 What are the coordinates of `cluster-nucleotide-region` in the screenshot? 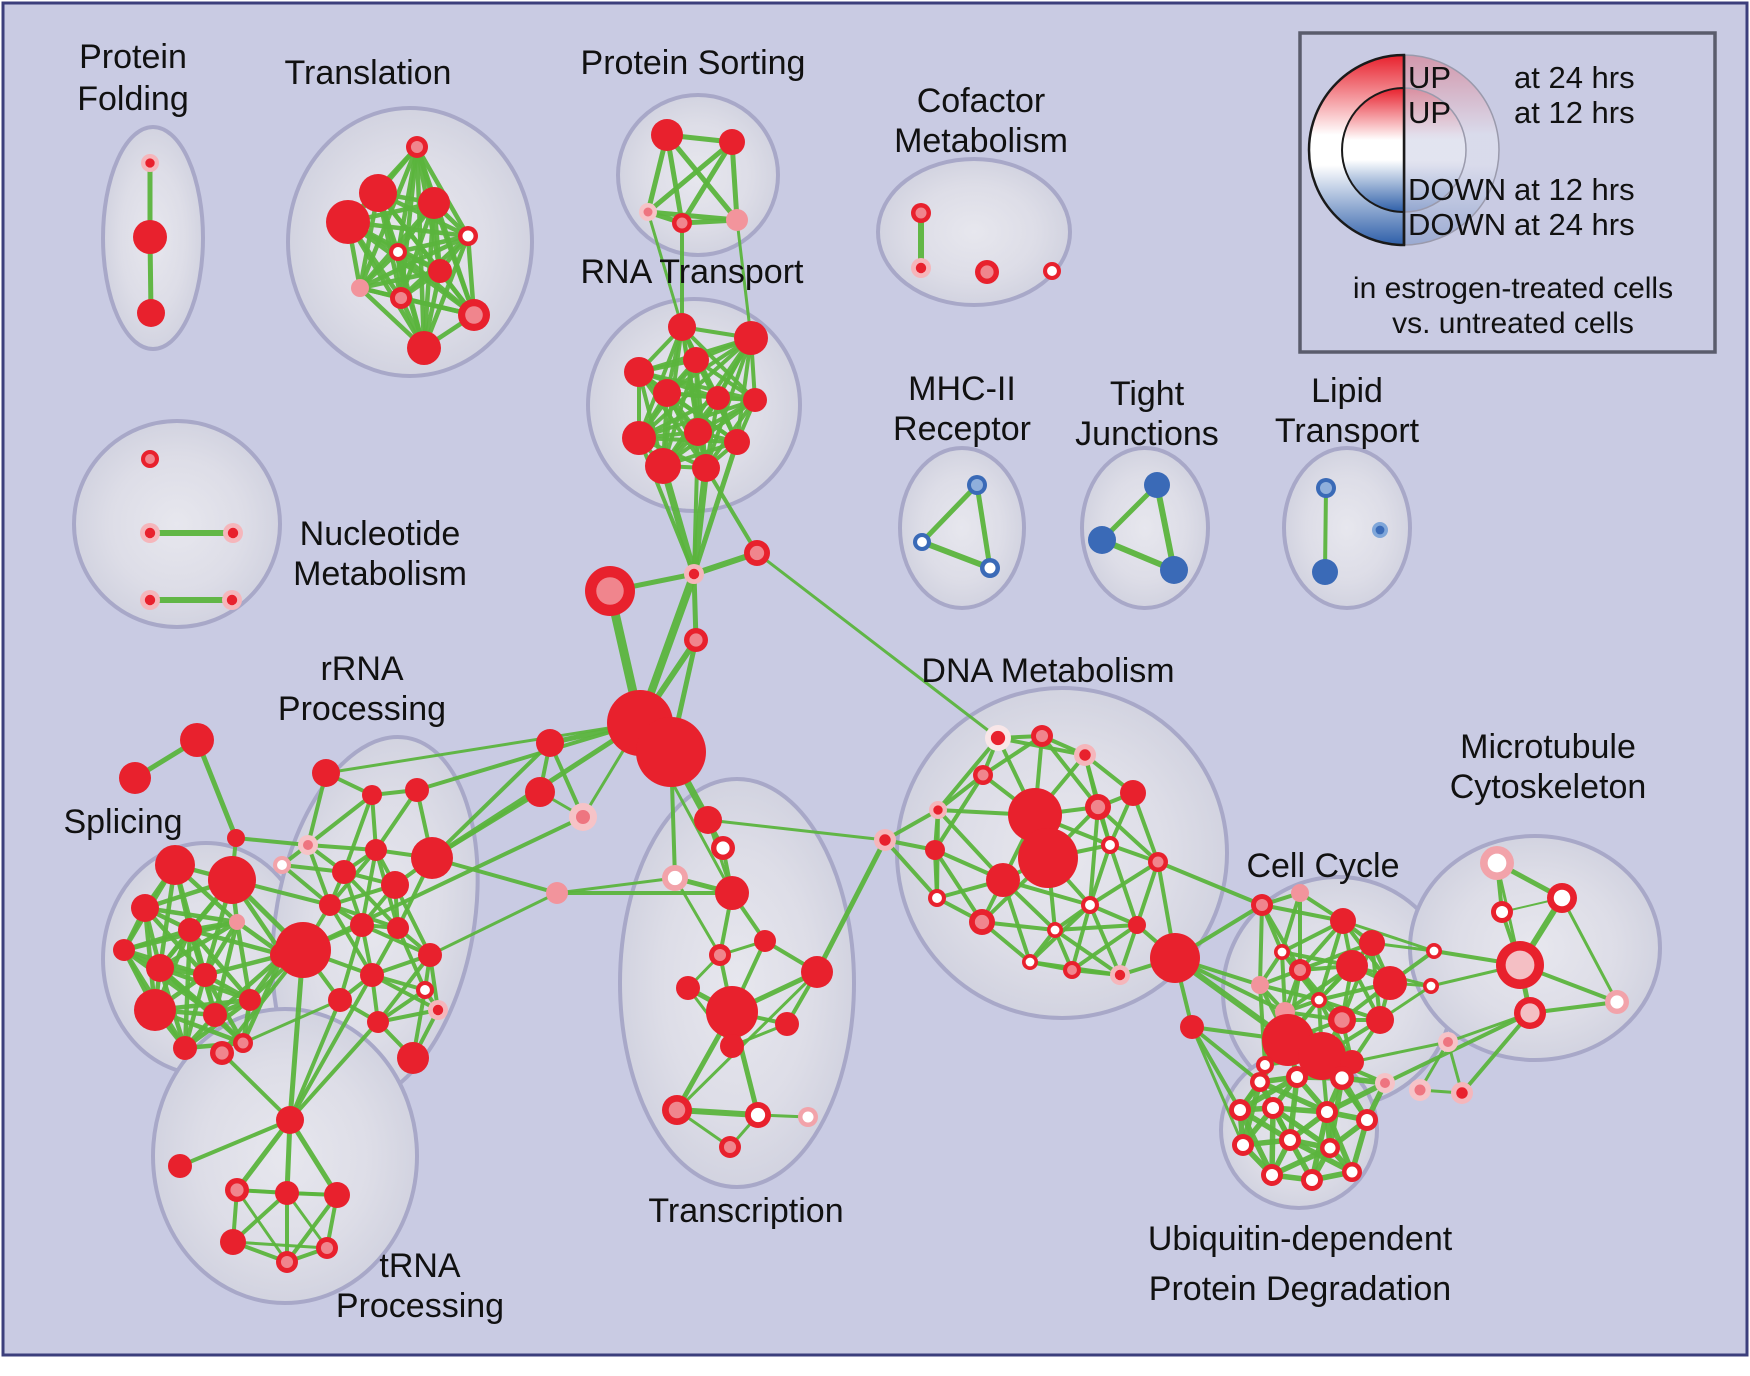 It's located at (177, 524).